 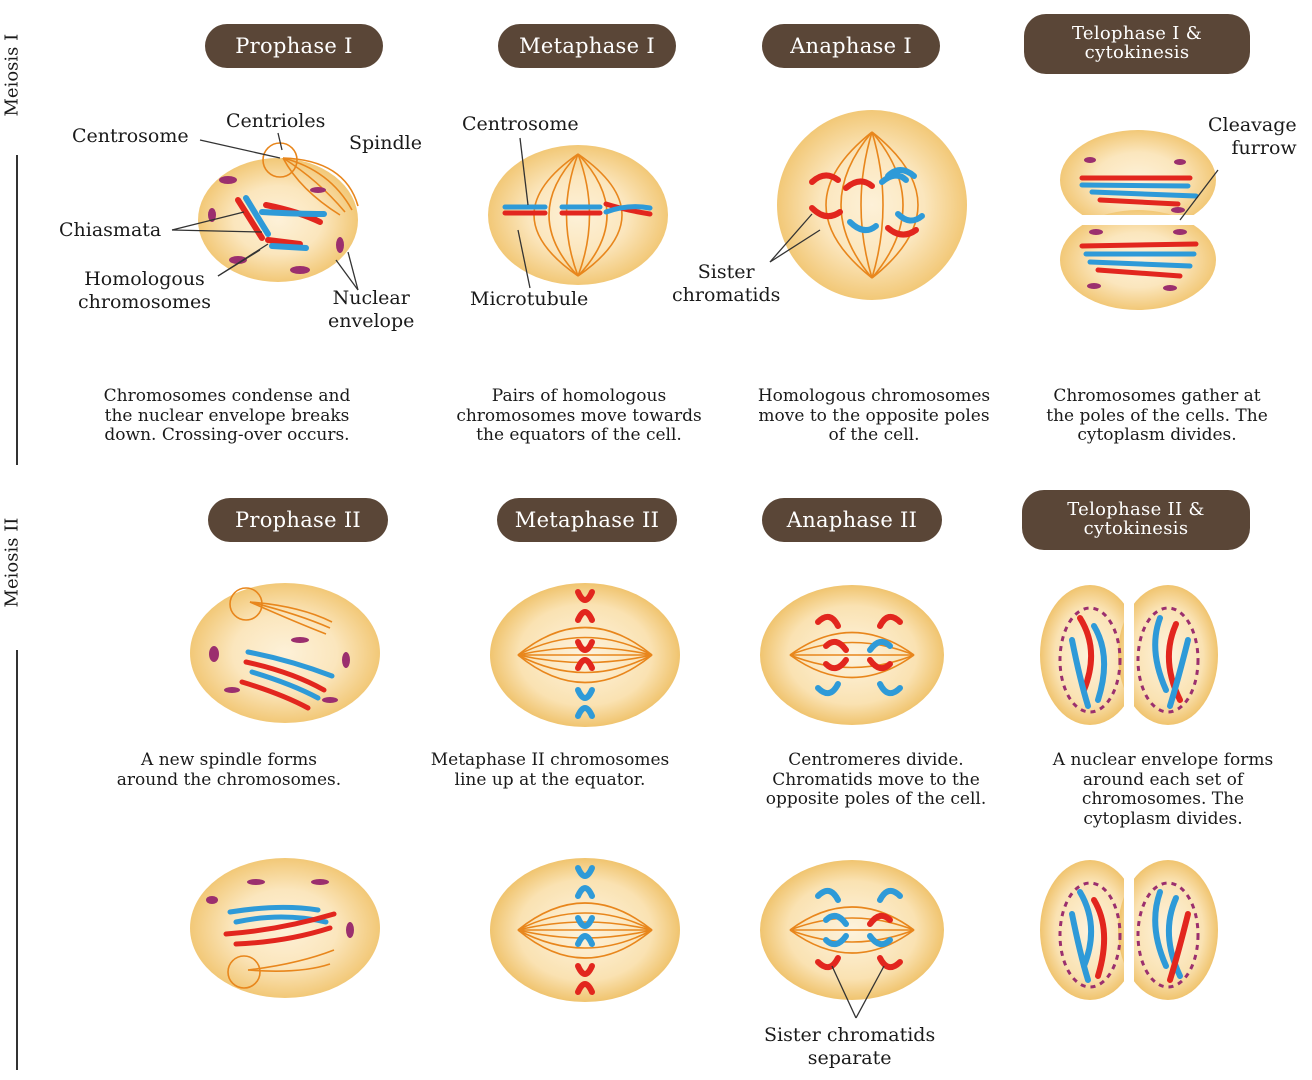 What do you see at coordinates (276, 121) in the screenshot?
I see `label-centrioles: Centrioles` at bounding box center [276, 121].